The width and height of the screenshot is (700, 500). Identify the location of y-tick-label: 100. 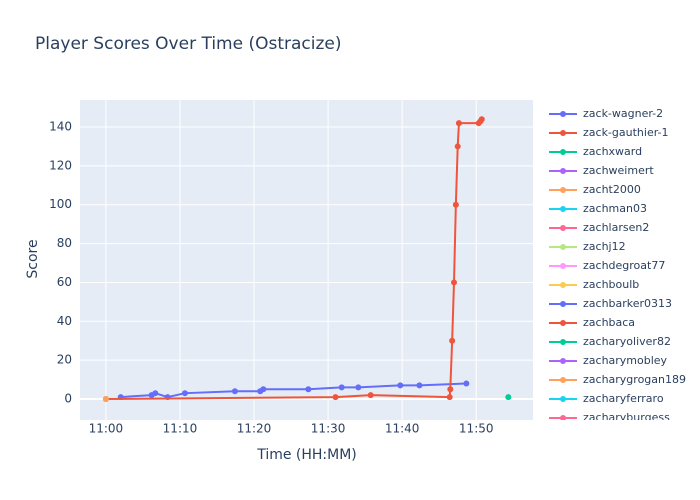
(60, 204).